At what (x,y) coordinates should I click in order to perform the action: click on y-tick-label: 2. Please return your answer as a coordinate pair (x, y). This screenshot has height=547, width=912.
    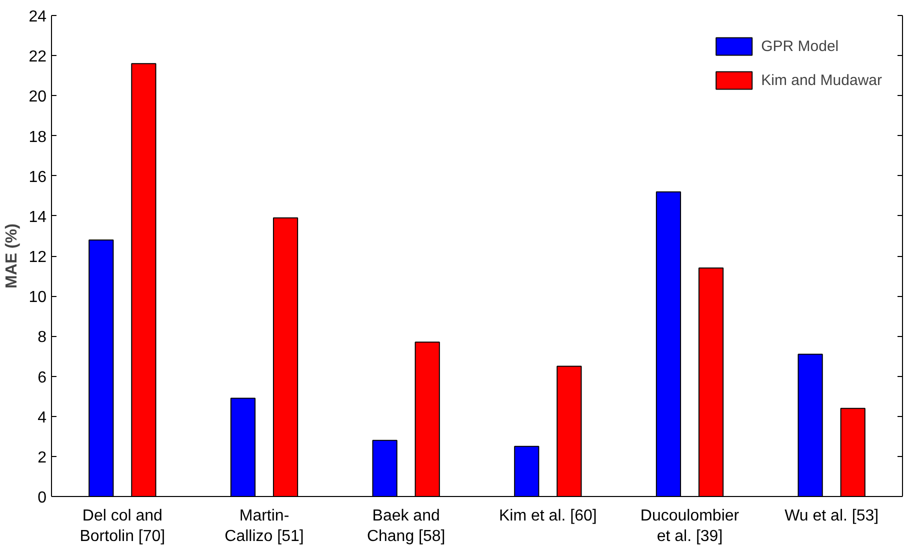
    Looking at the image, I should click on (42, 457).